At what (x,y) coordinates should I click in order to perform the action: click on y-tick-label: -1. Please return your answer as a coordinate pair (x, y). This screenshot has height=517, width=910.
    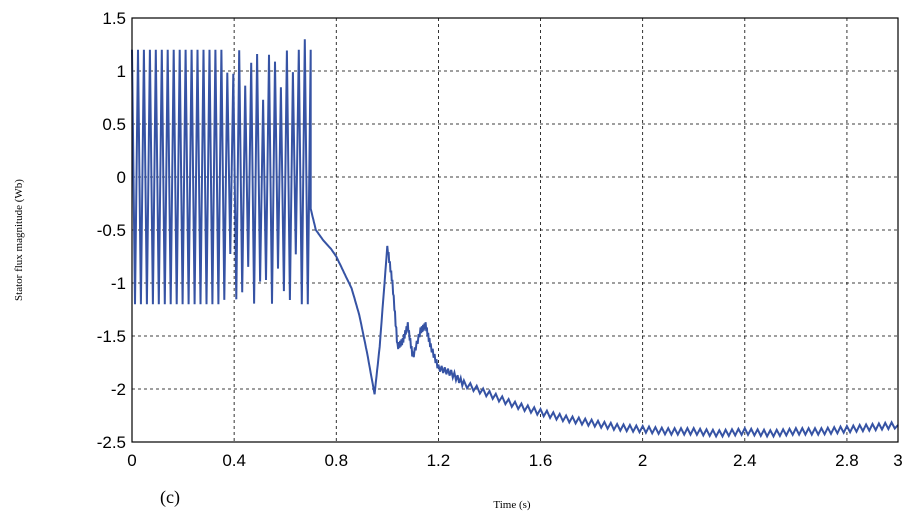
    Looking at the image, I should click on (118, 283).